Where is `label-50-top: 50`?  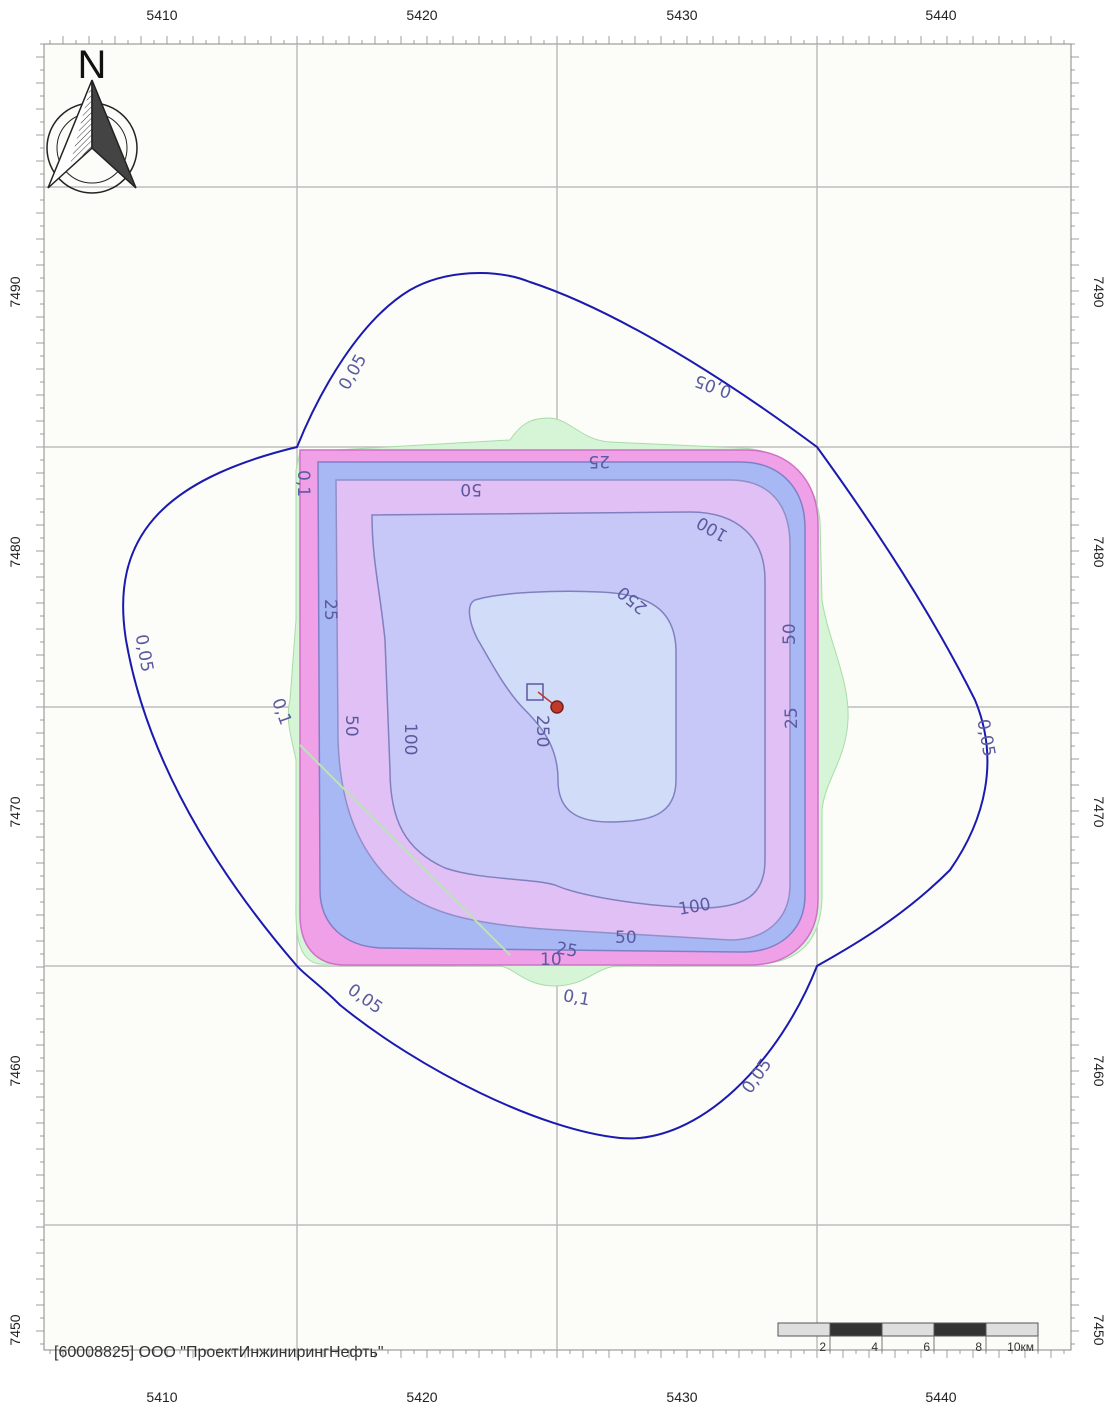
label-50-top: 50 is located at coordinates (471, 489).